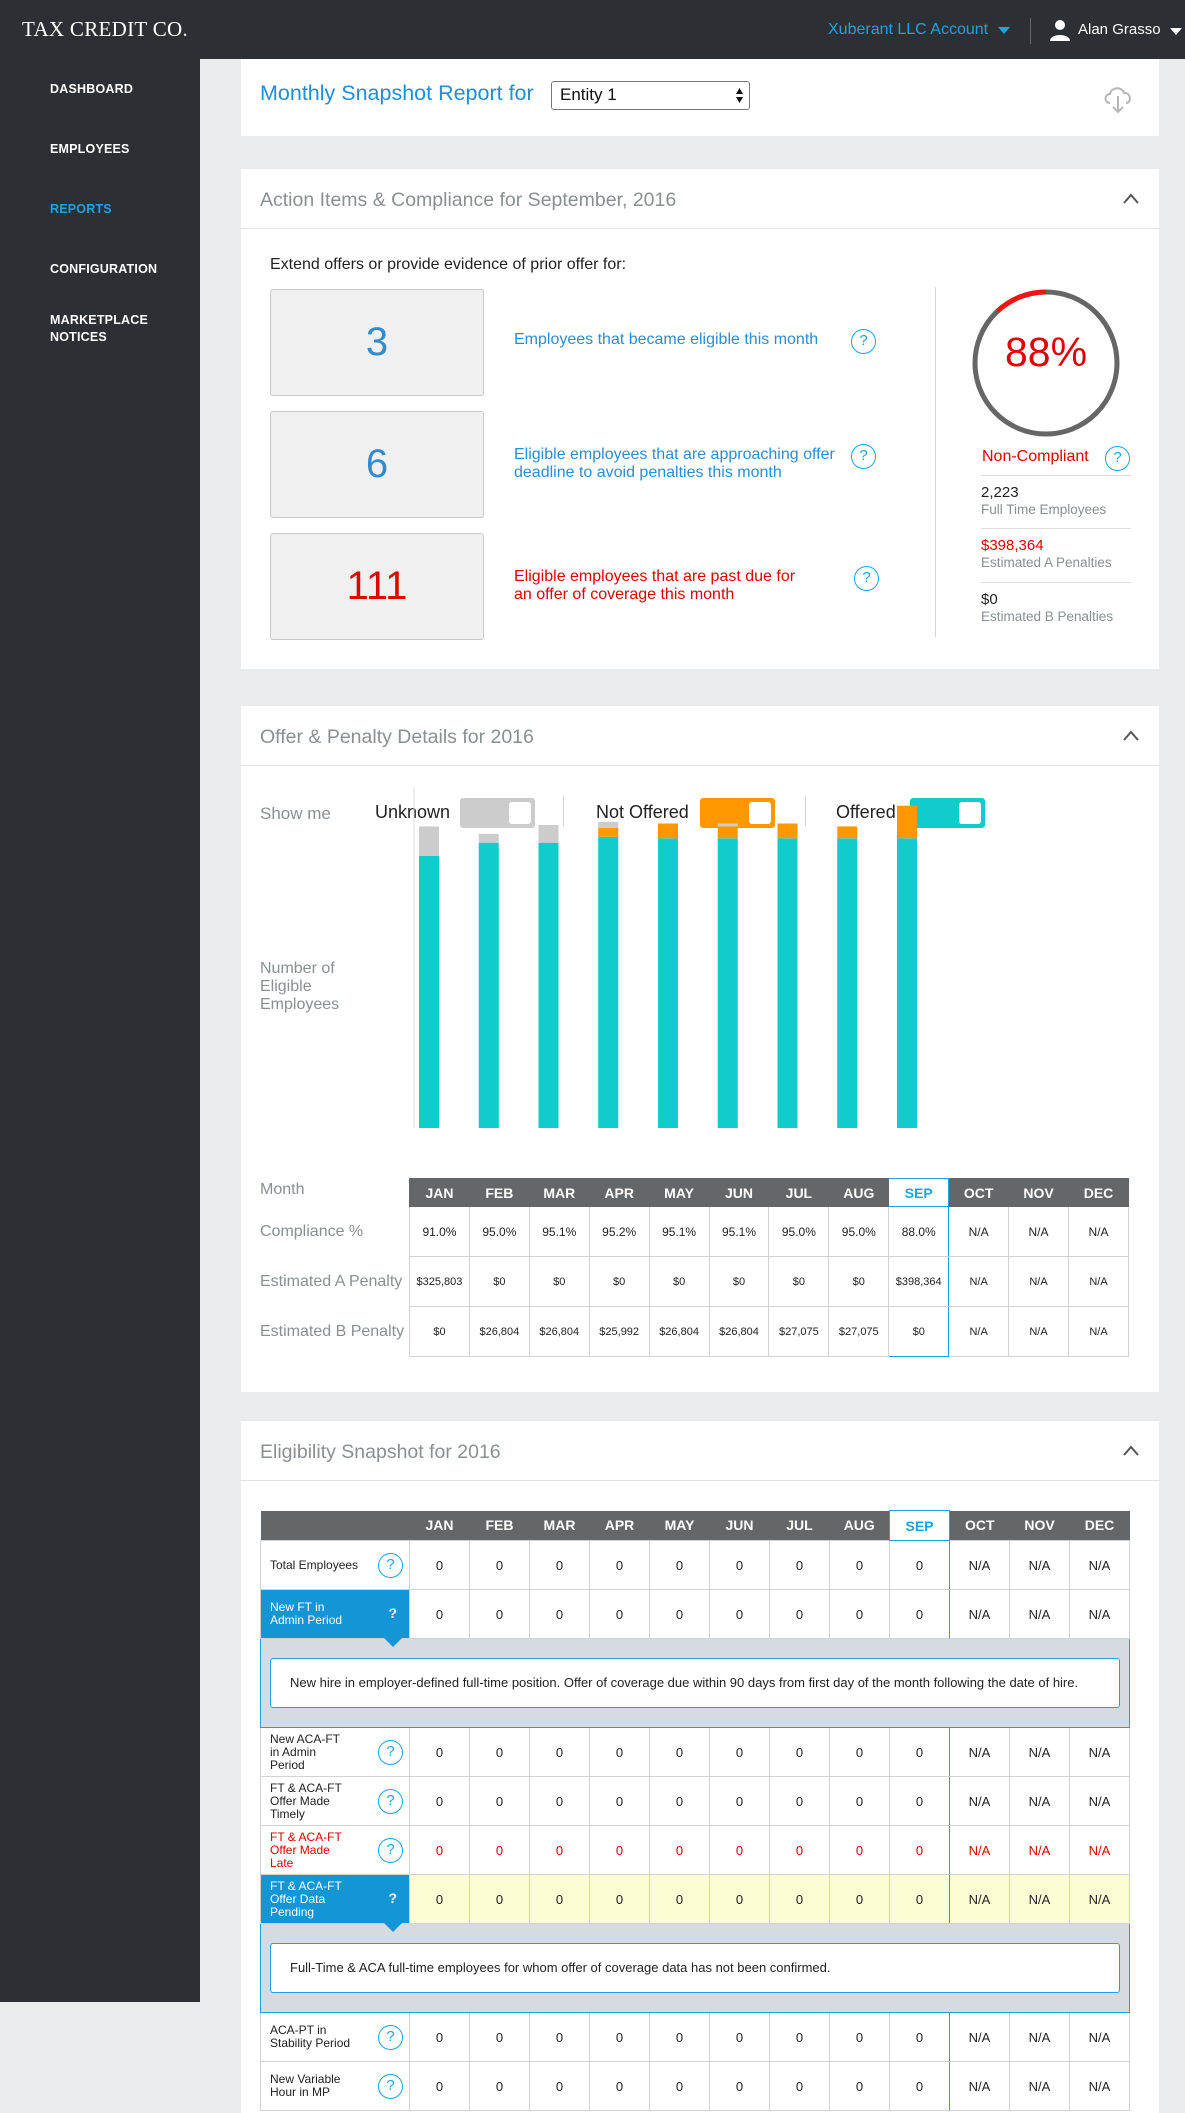  I want to click on row-label: FT & ACA-FT Offer Data Pending?, so click(335, 1903).